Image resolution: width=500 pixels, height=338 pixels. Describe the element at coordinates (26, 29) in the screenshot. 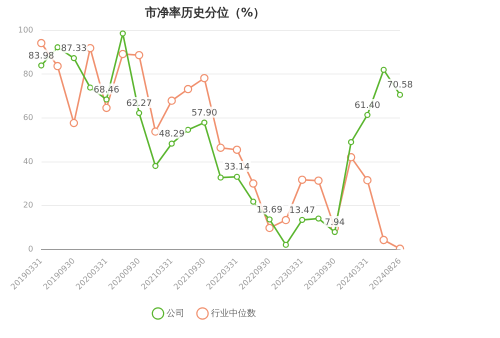

I see `y-tick-label: 100` at that location.